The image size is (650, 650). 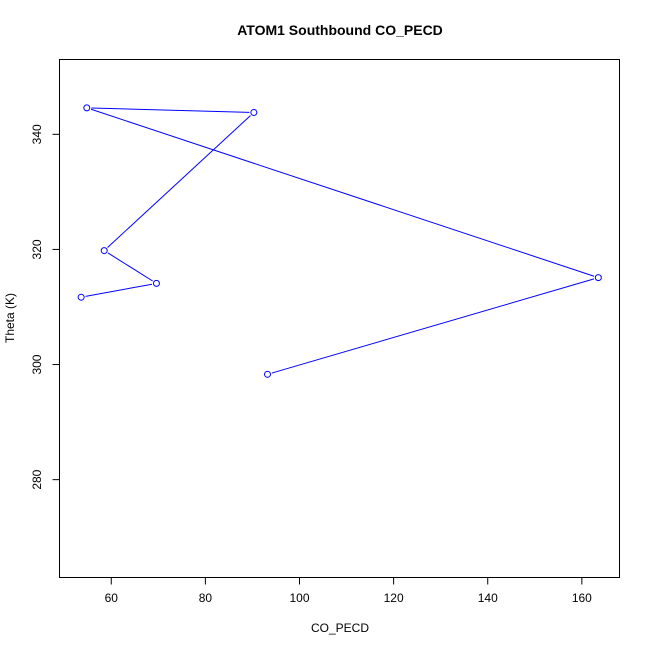 What do you see at coordinates (10, 318) in the screenshot?
I see `y-axis-label: Theta (K)` at bounding box center [10, 318].